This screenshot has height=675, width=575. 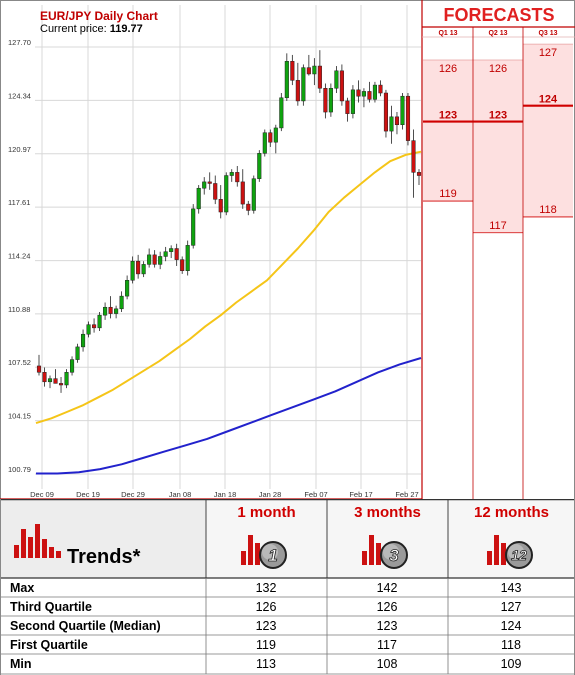 What do you see at coordinates (519, 555) in the screenshot?
I see `badge-number-12: 12` at bounding box center [519, 555].